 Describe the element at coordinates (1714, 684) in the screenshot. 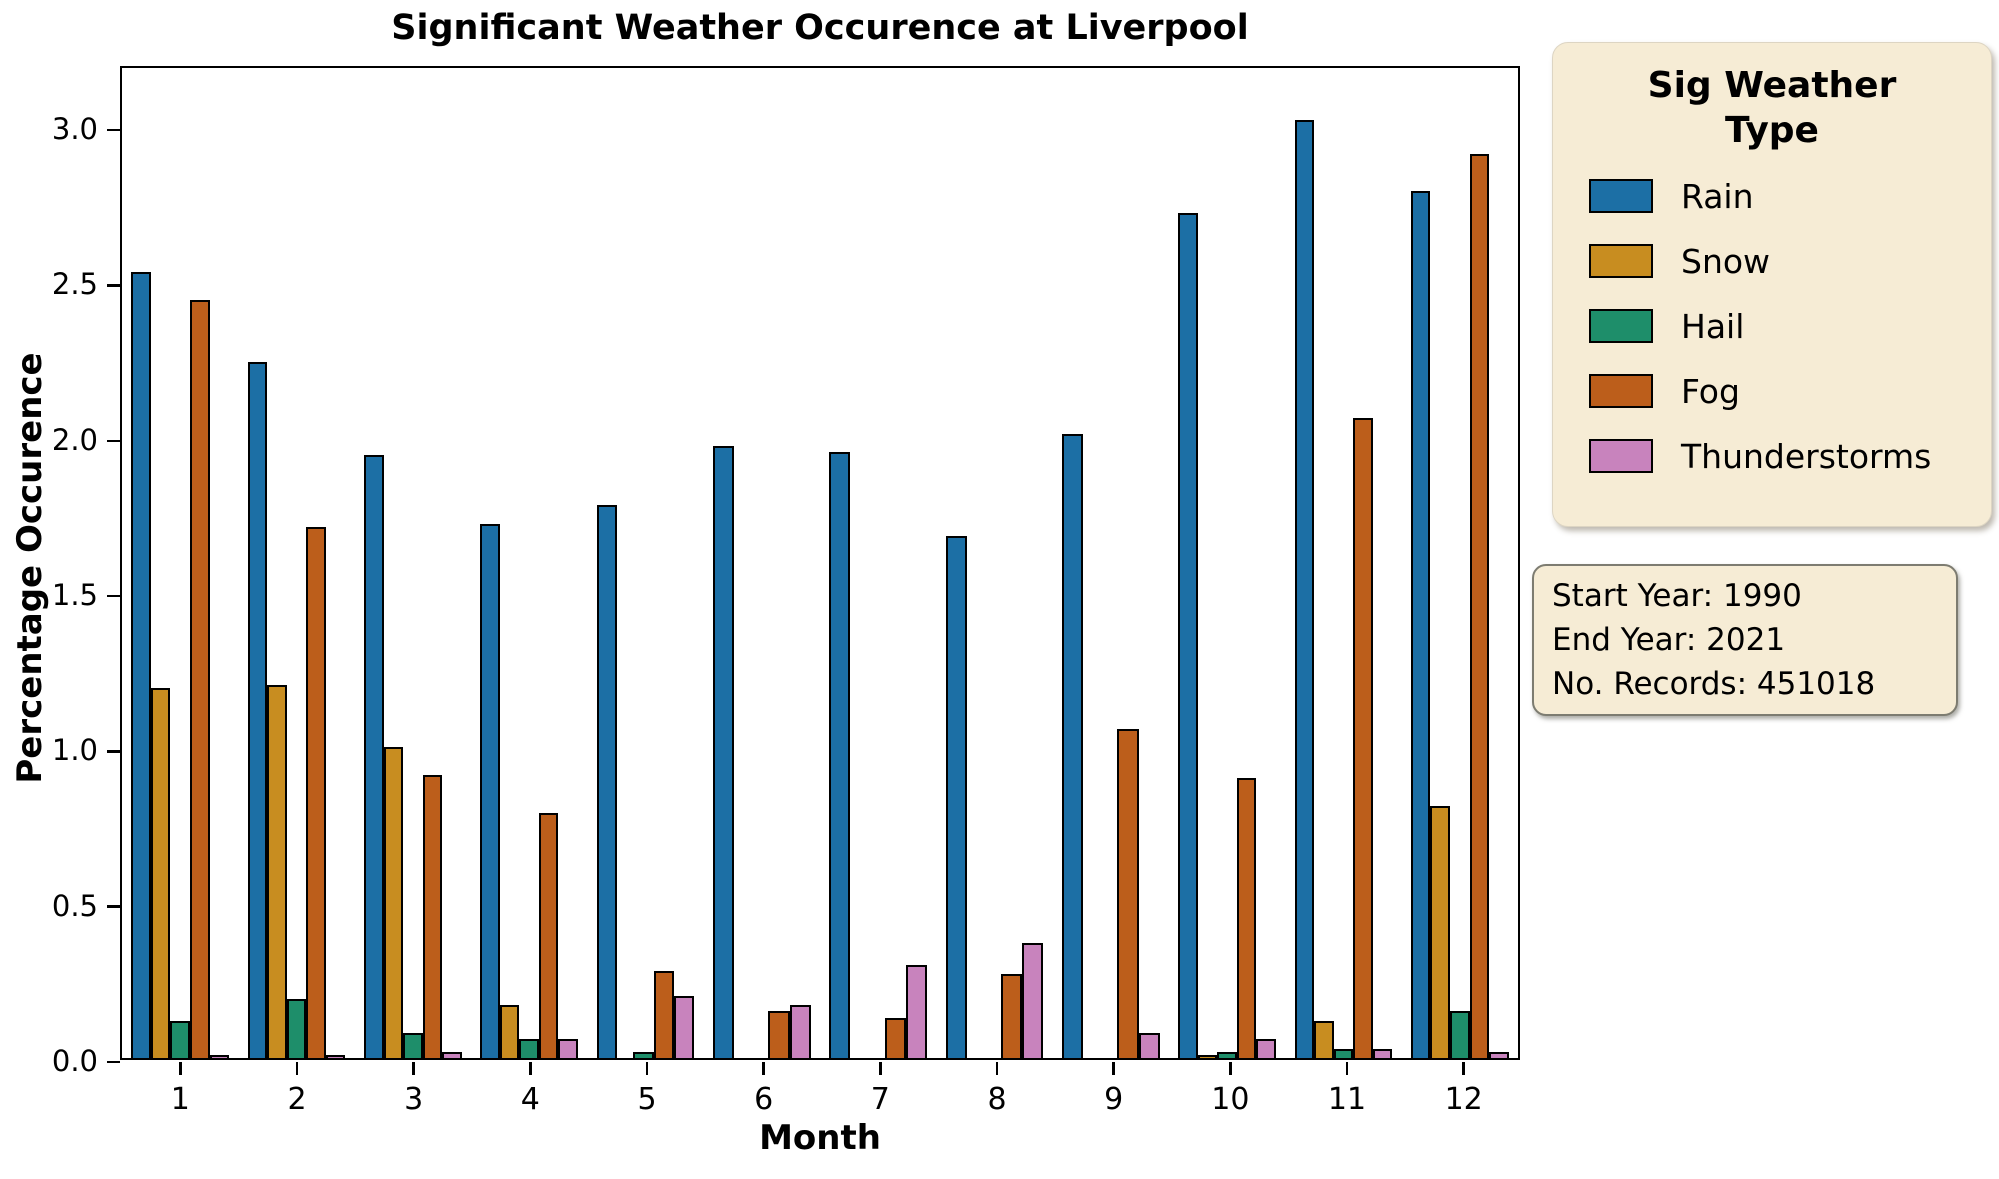

I see `info-line-2: No. Records: 451018` at that location.